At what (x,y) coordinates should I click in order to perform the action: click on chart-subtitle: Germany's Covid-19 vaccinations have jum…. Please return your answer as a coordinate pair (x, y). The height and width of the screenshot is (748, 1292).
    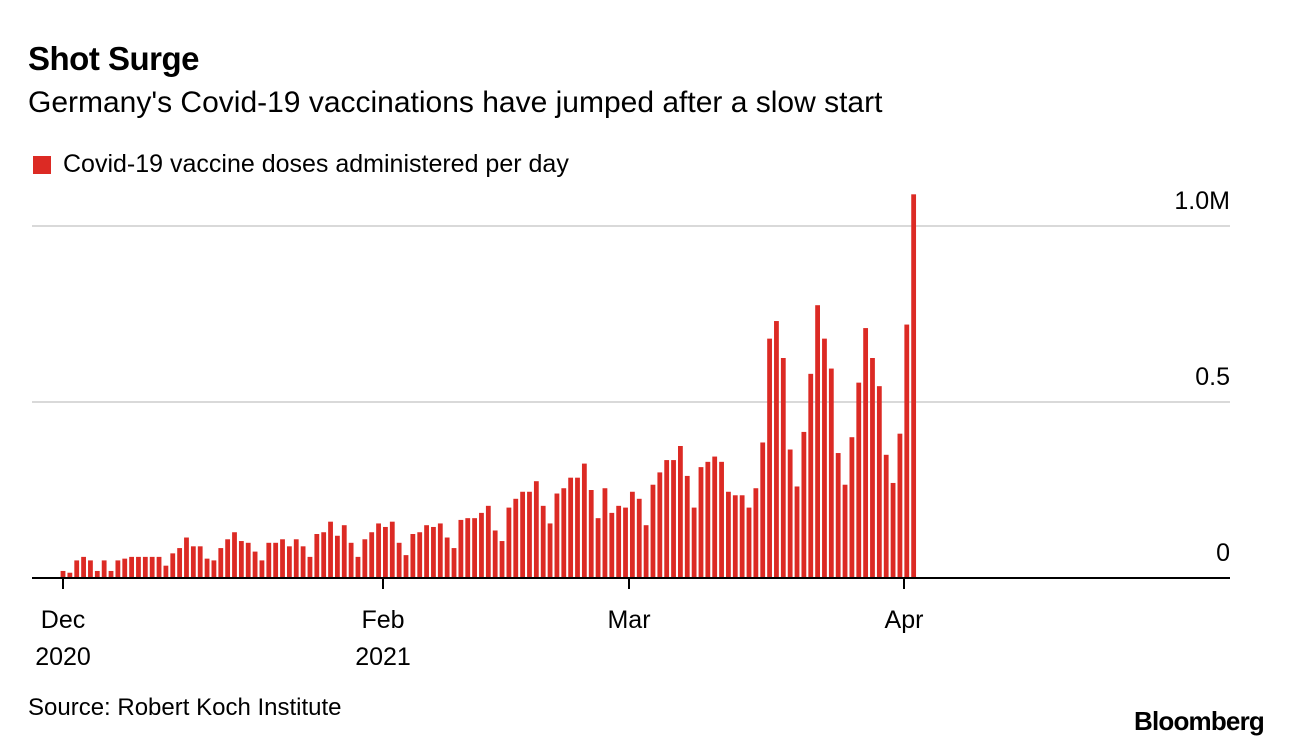
    Looking at the image, I should click on (455, 102).